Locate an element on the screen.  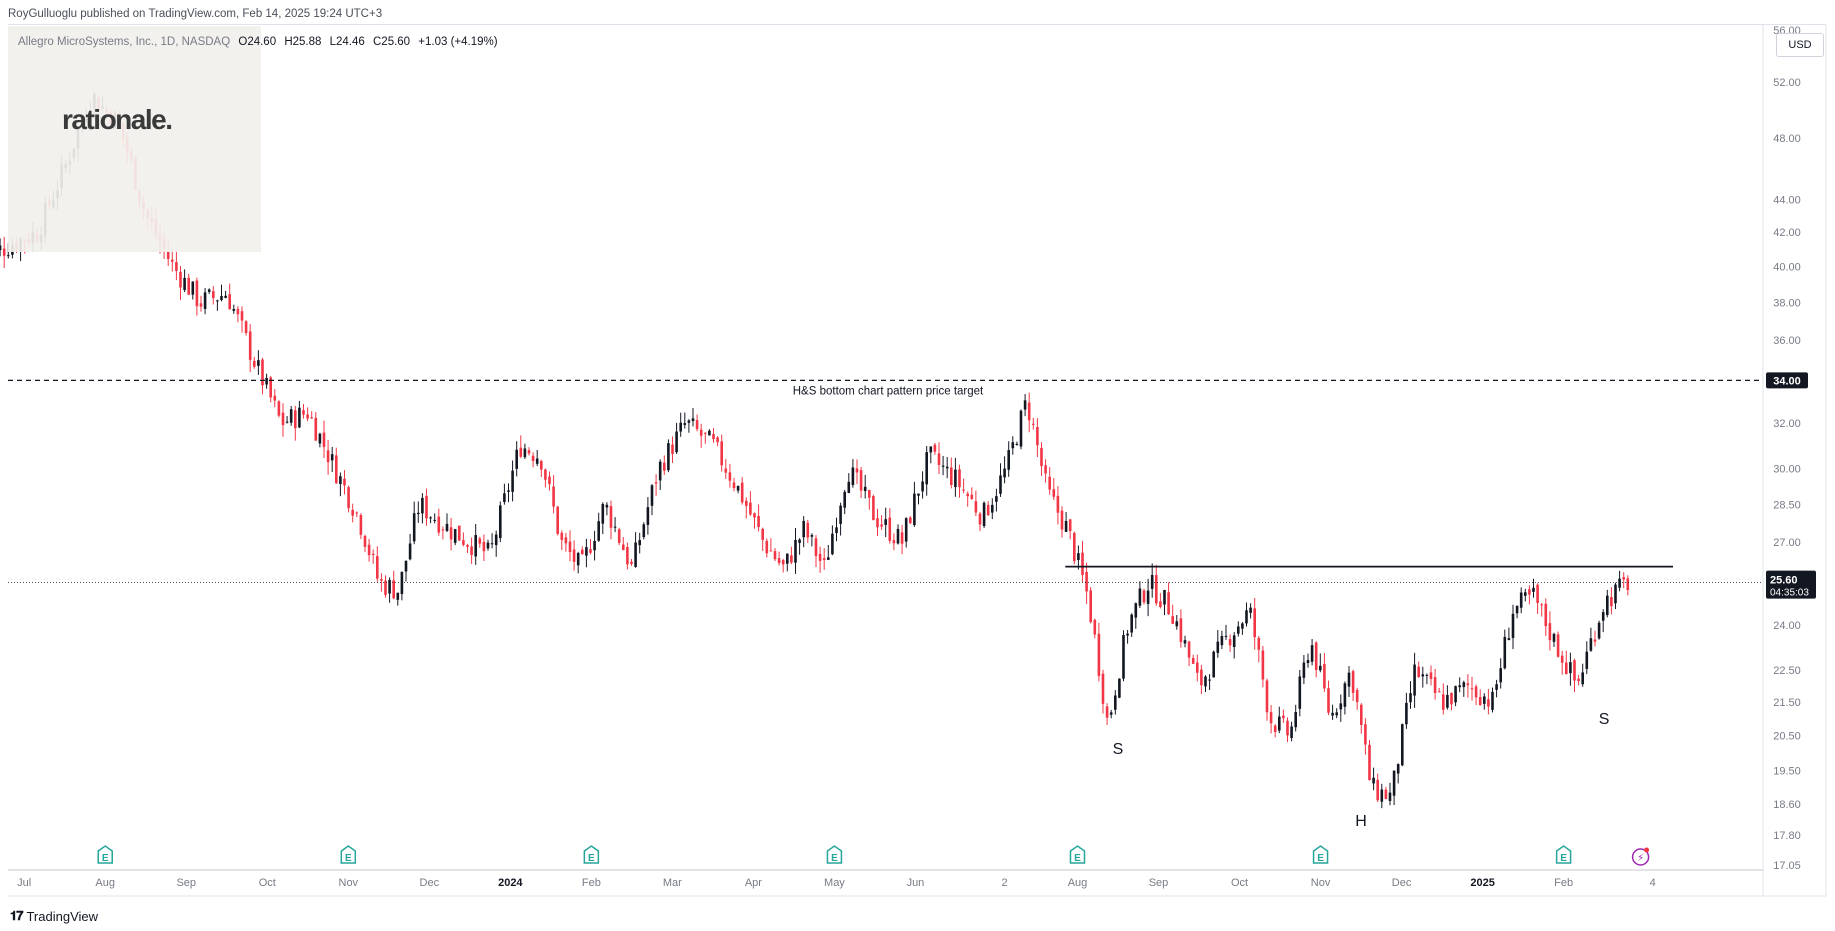
tradingview-brand: 𝟏𝟕 TradingView is located at coordinates (54, 916).